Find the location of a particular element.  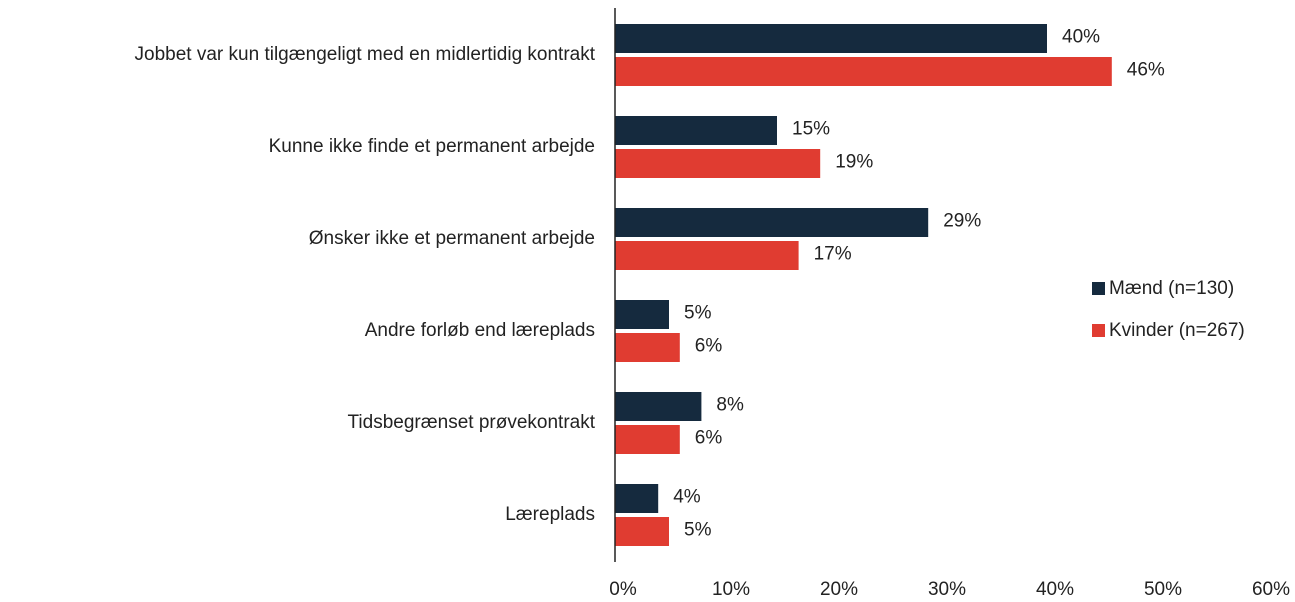

value-label: 8% is located at coordinates (730, 405).